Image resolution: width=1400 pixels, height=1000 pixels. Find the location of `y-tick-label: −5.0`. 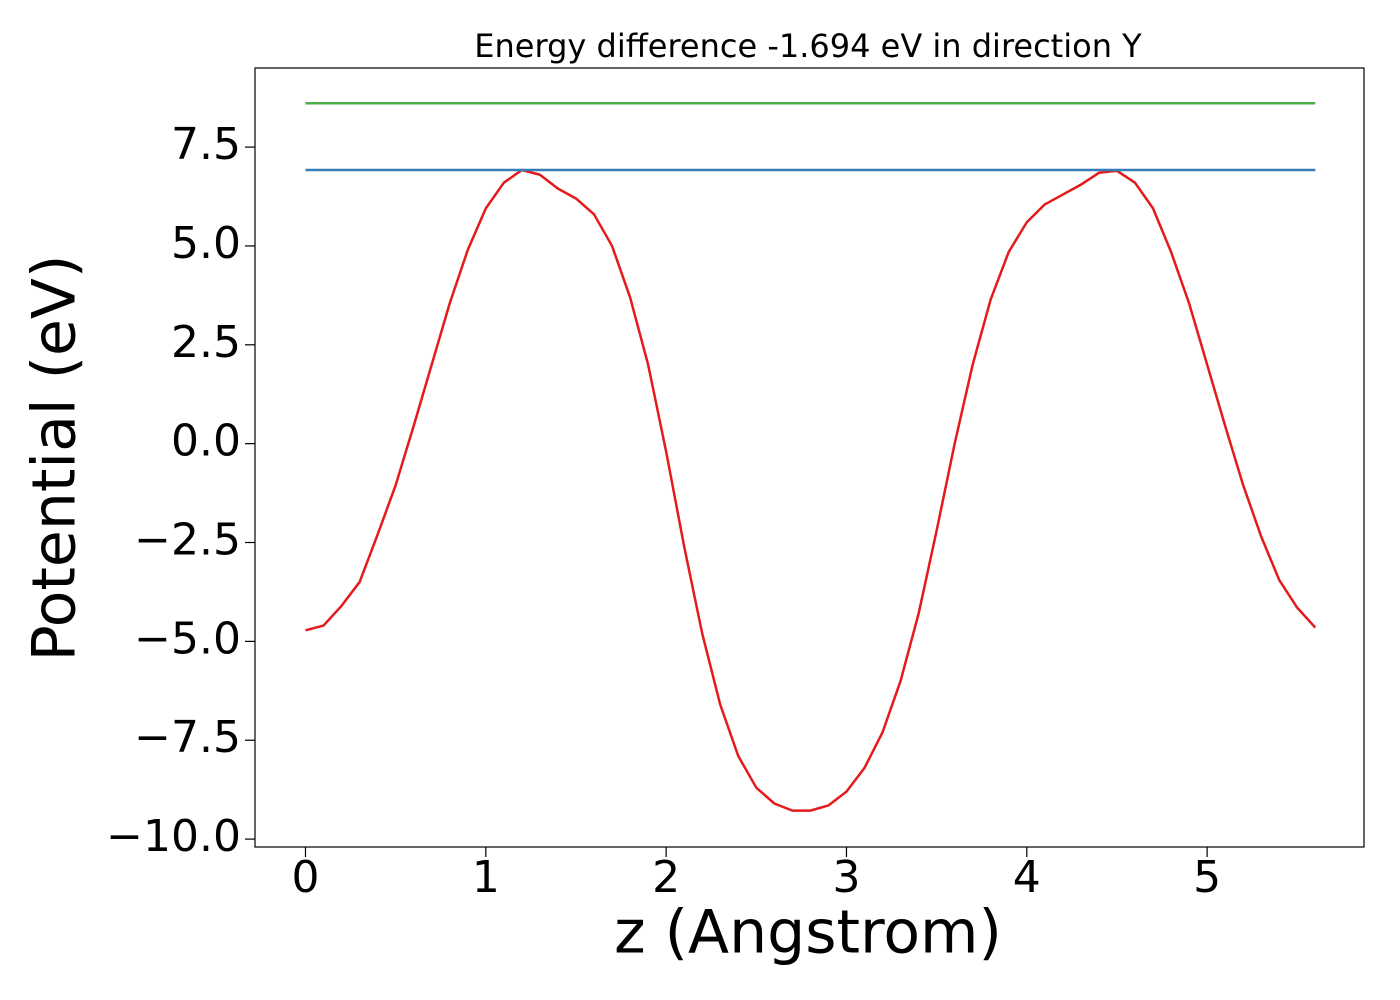

y-tick-label: −5.0 is located at coordinates (187, 638).